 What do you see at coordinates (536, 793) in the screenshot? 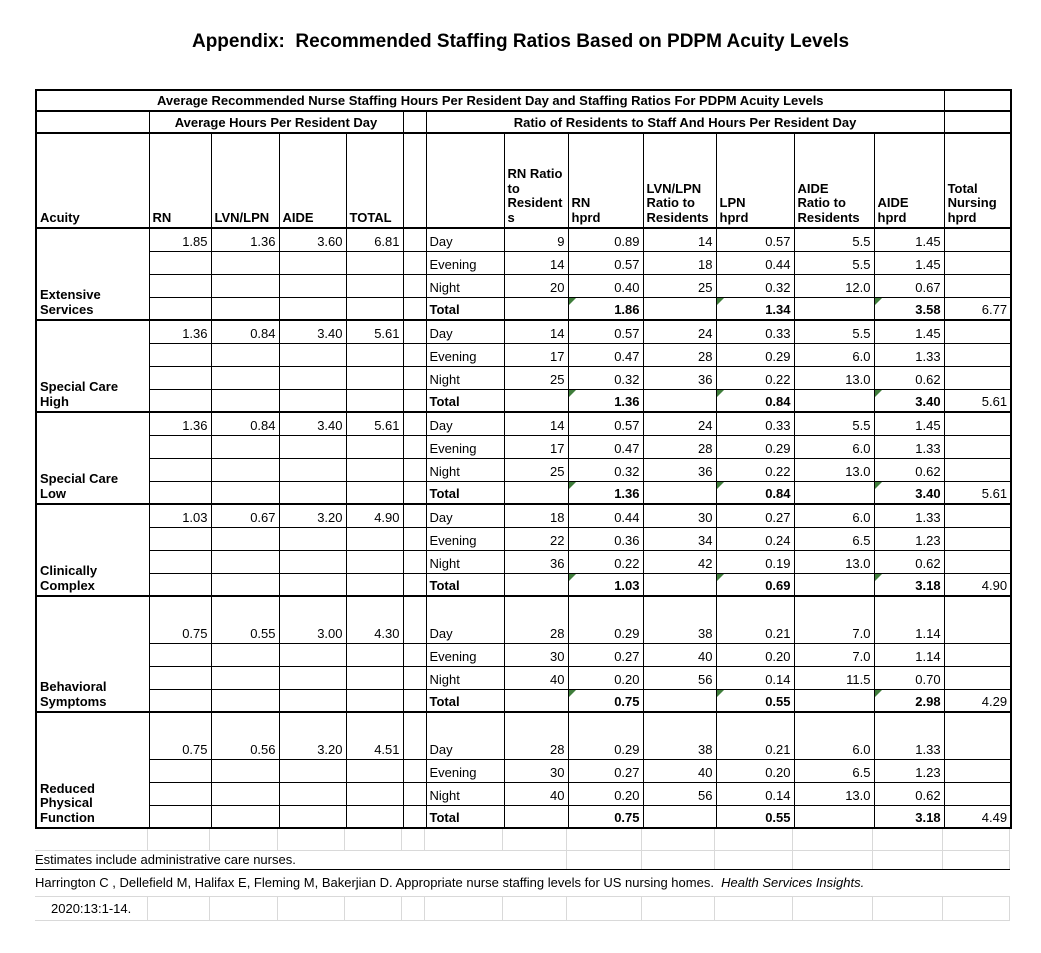
I see `rn-ratio-value: 40` at bounding box center [536, 793].